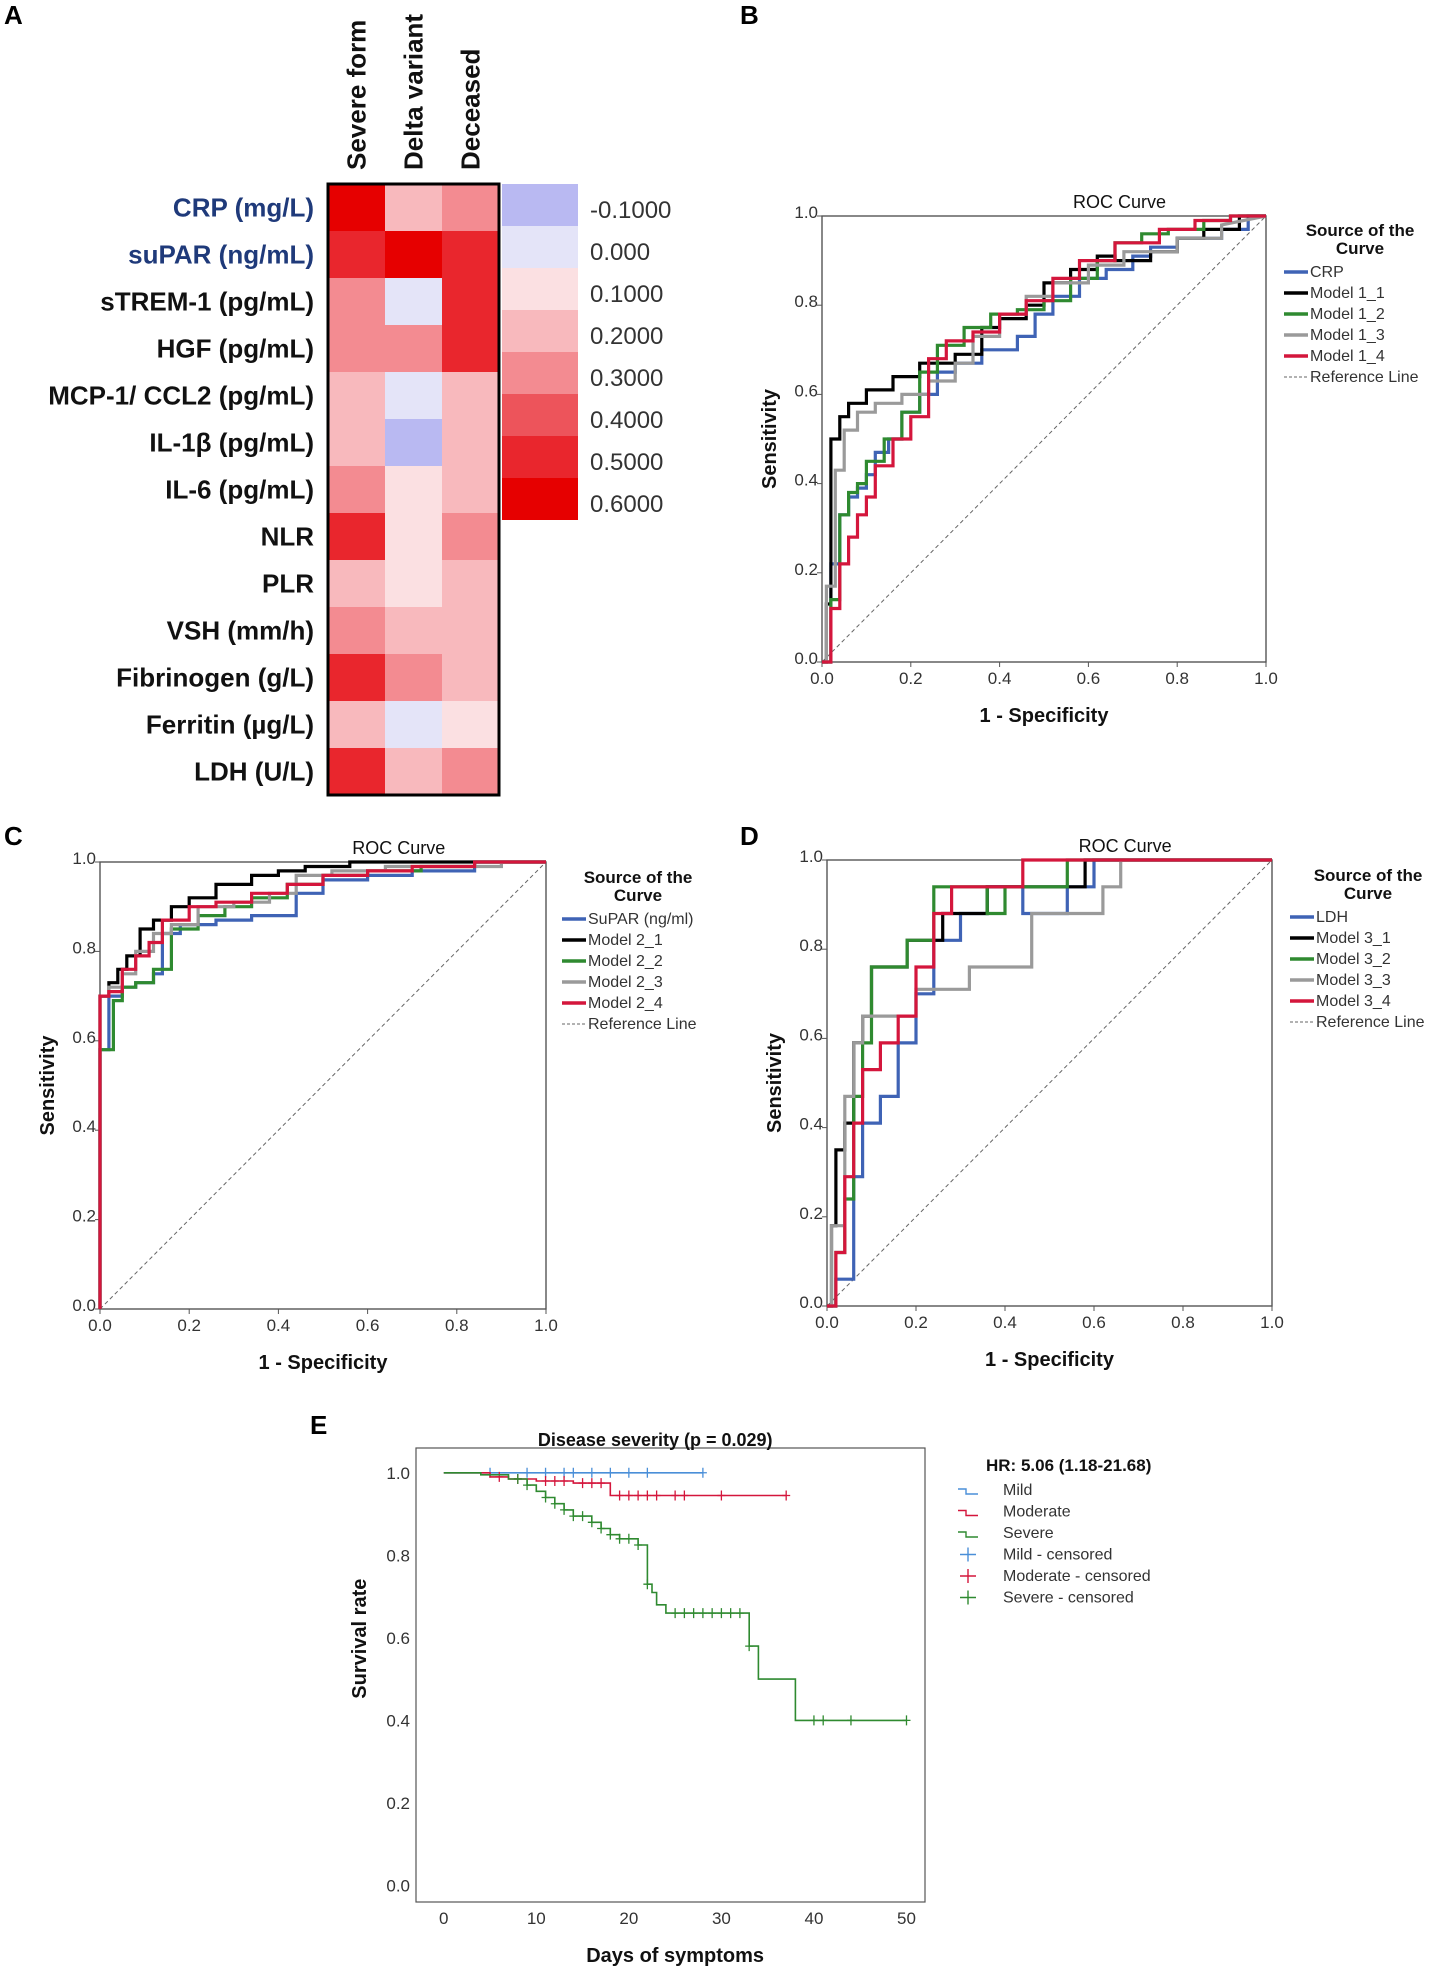  I want to click on y-axis-label: Sensitivity, so click(48, 1085).